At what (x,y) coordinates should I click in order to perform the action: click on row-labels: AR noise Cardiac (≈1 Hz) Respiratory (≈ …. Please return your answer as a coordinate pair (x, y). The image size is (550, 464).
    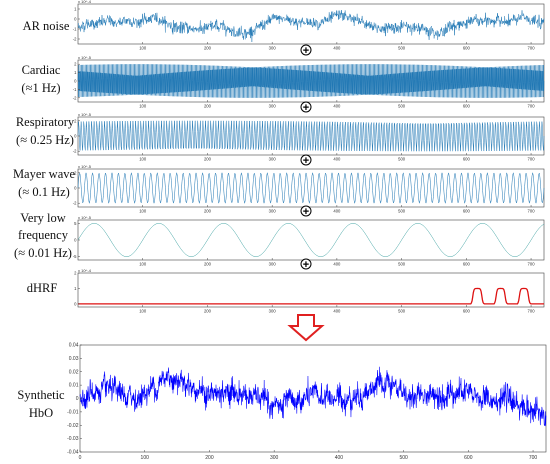
    Looking at the image, I should click on (44, 219).